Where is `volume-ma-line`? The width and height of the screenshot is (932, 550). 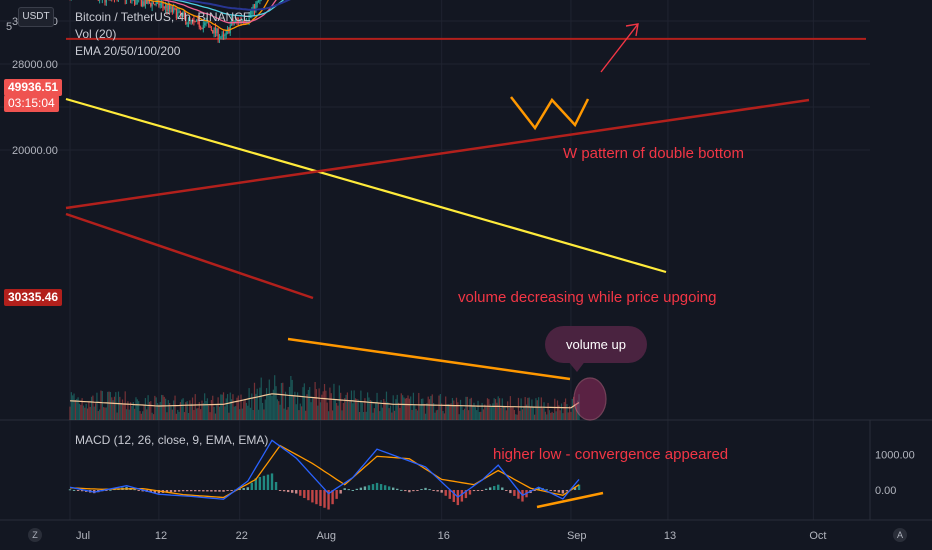
volume-ma-line is located at coordinates (324, 401).